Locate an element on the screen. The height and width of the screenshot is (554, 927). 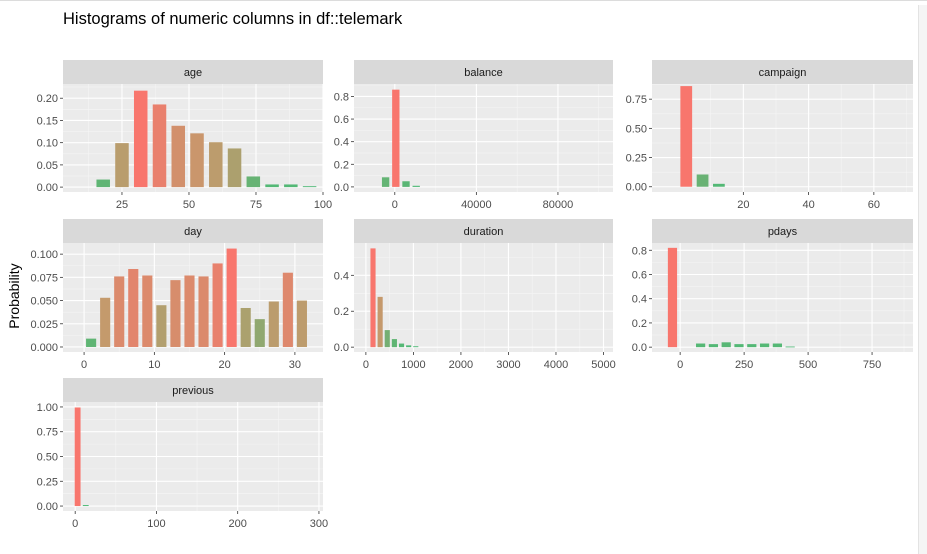
y-tick-label: 0.15 is located at coordinates (47, 121).